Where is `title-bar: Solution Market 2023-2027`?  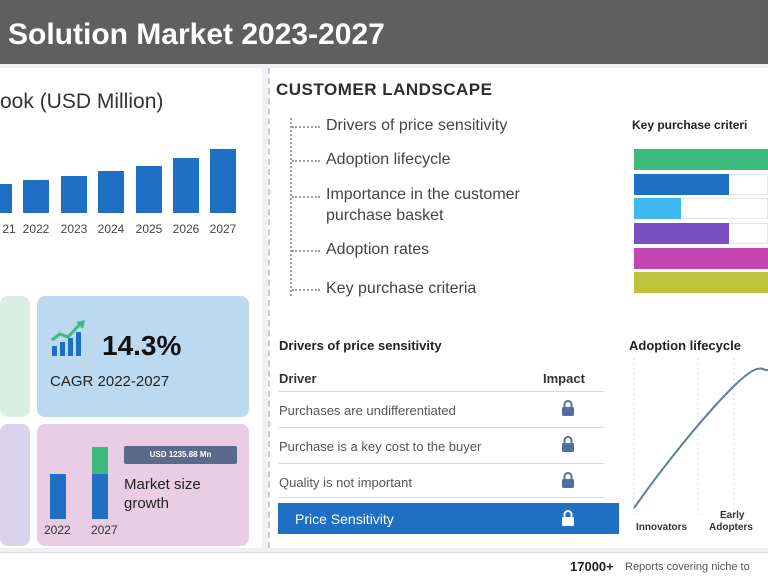
title-bar: Solution Market 2023-2027 is located at coordinates (384, 32).